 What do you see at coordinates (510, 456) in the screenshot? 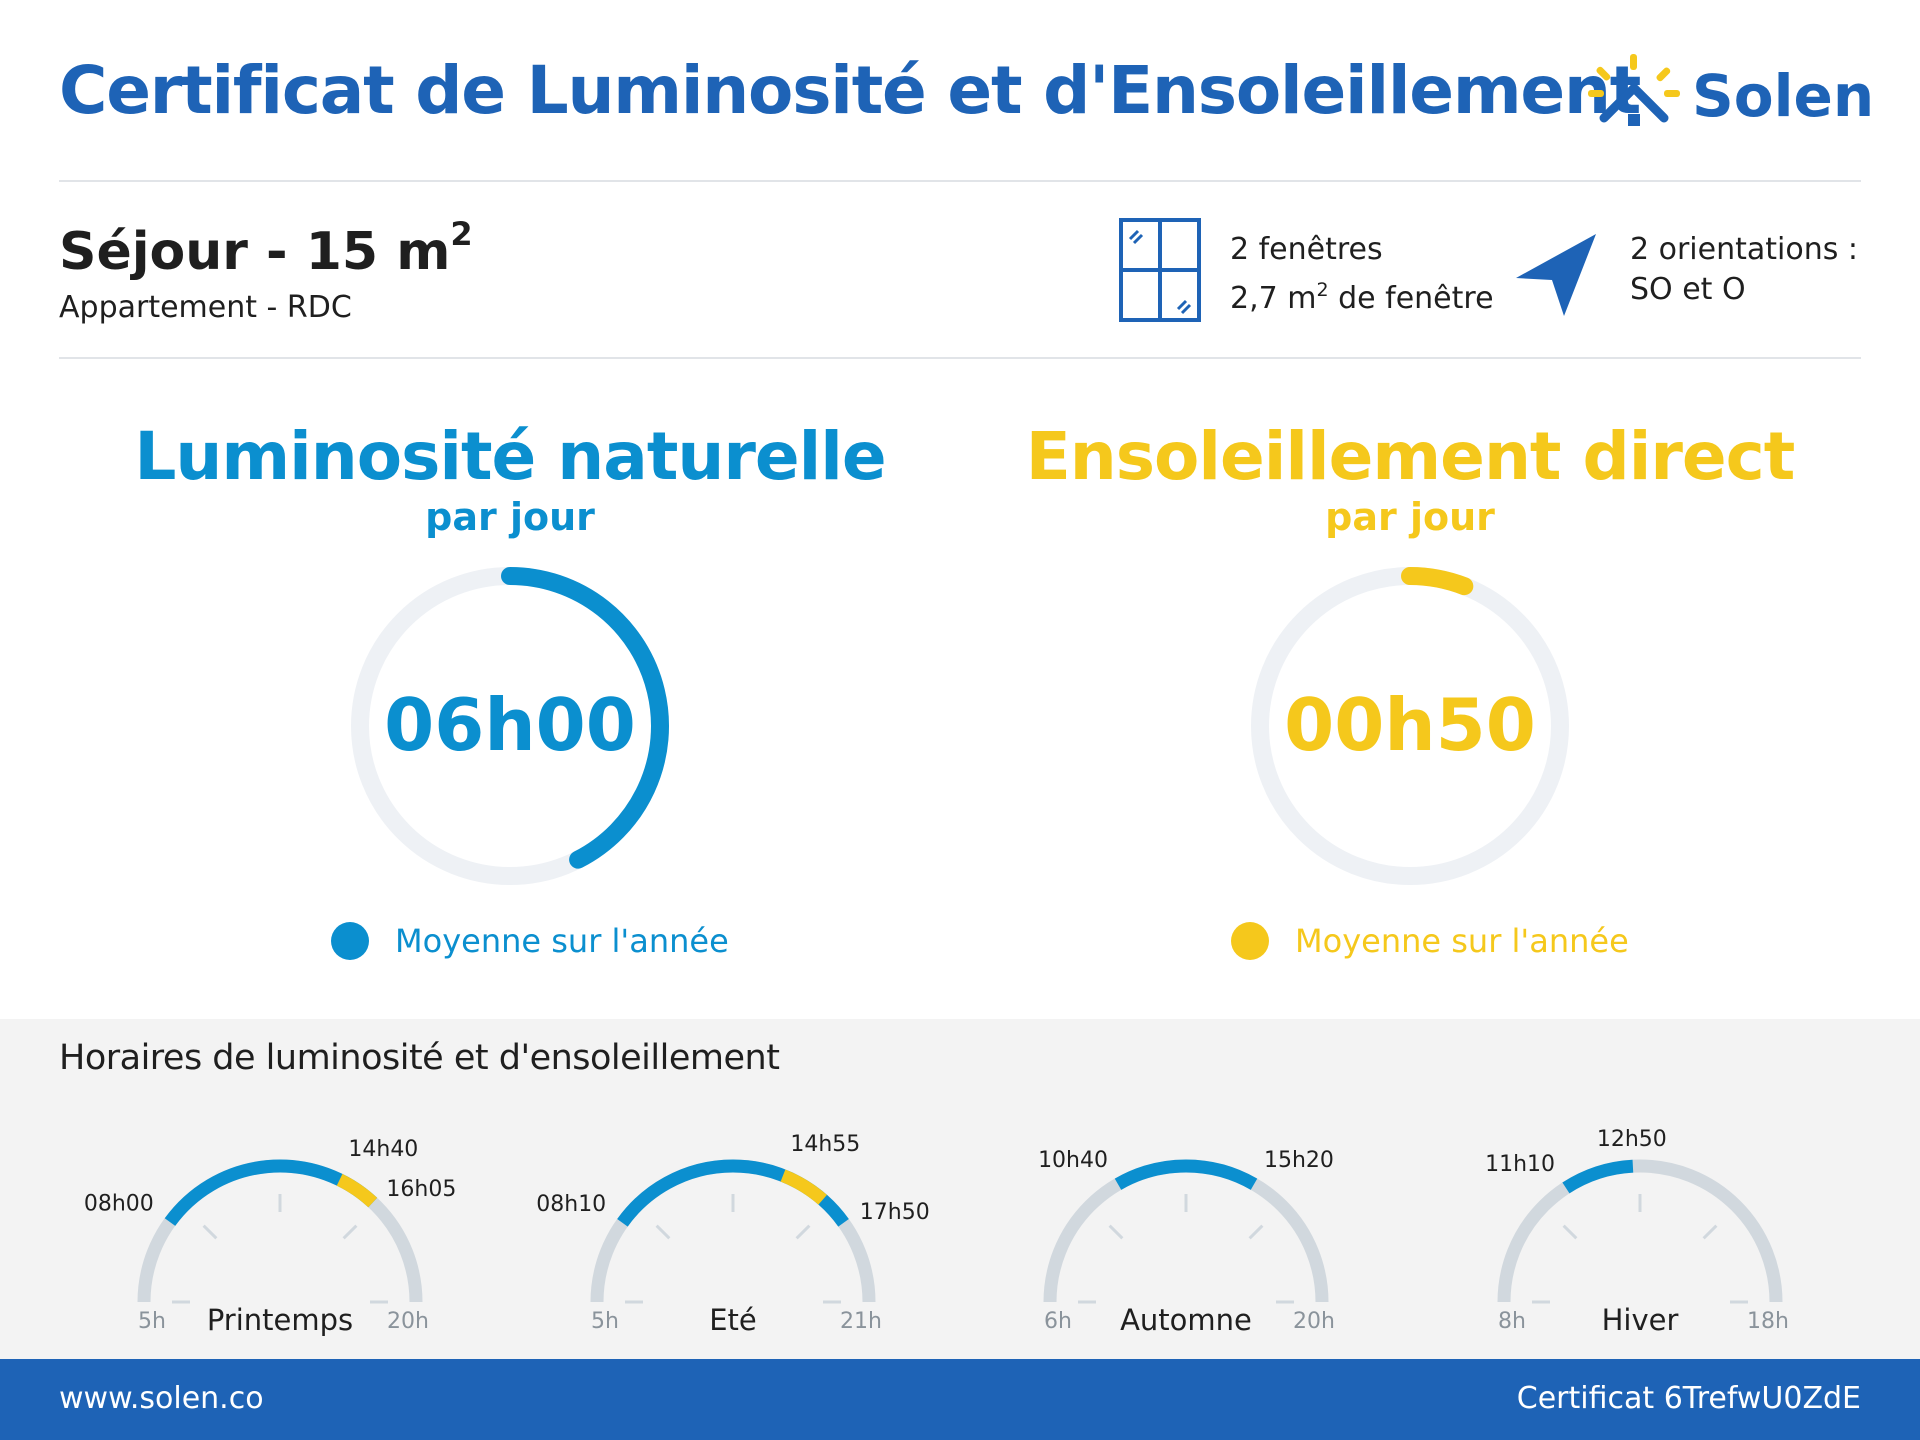
I see `luminosity-title: Luminosité naturelle` at bounding box center [510, 456].